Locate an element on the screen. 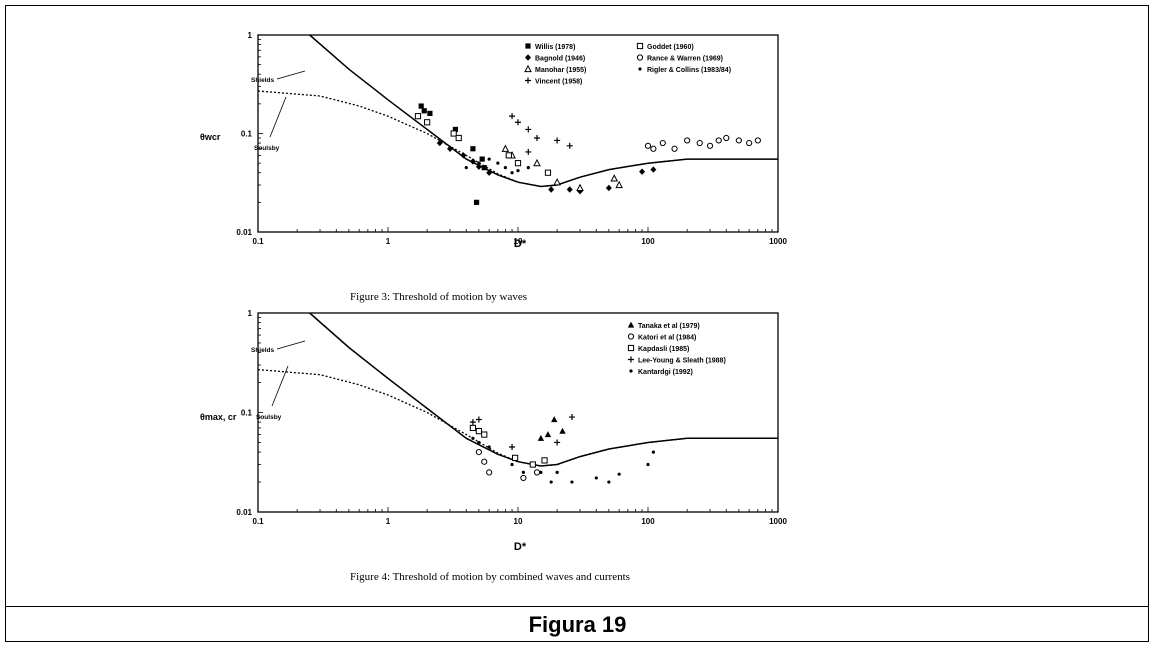 Image resolution: width=1155 pixels, height=648 pixels. x-tick-label: 10 is located at coordinates (518, 241).